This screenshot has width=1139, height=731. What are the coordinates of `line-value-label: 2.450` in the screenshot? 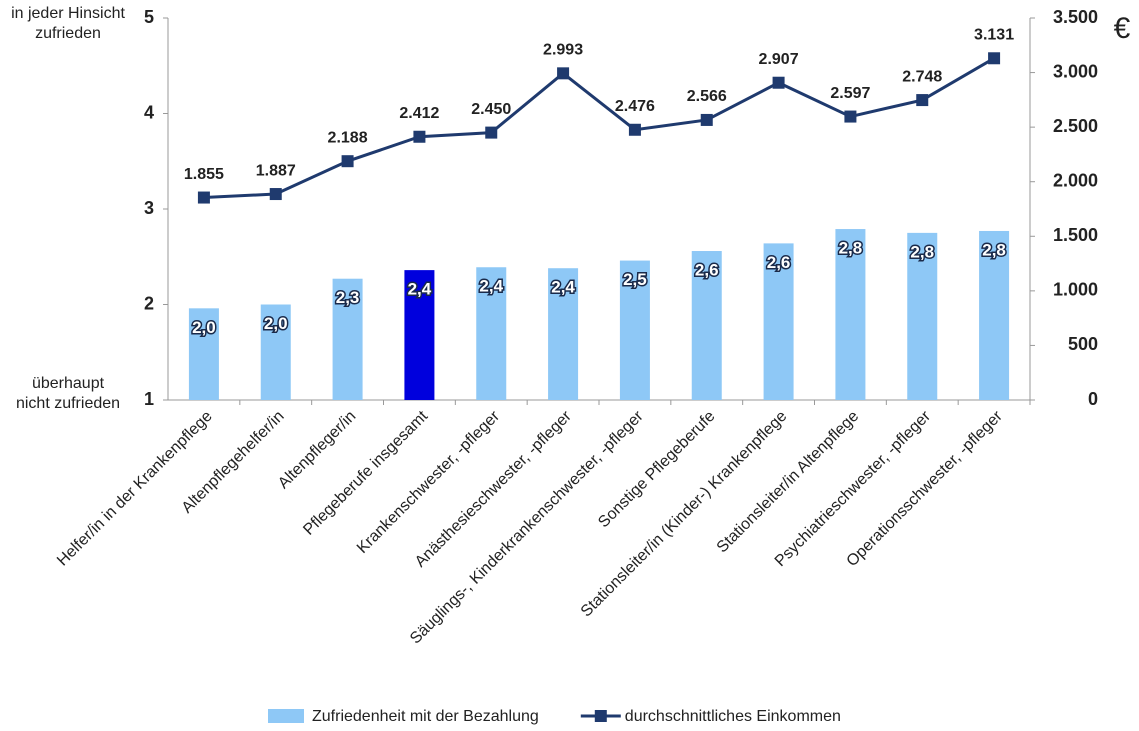 It's located at (491, 109).